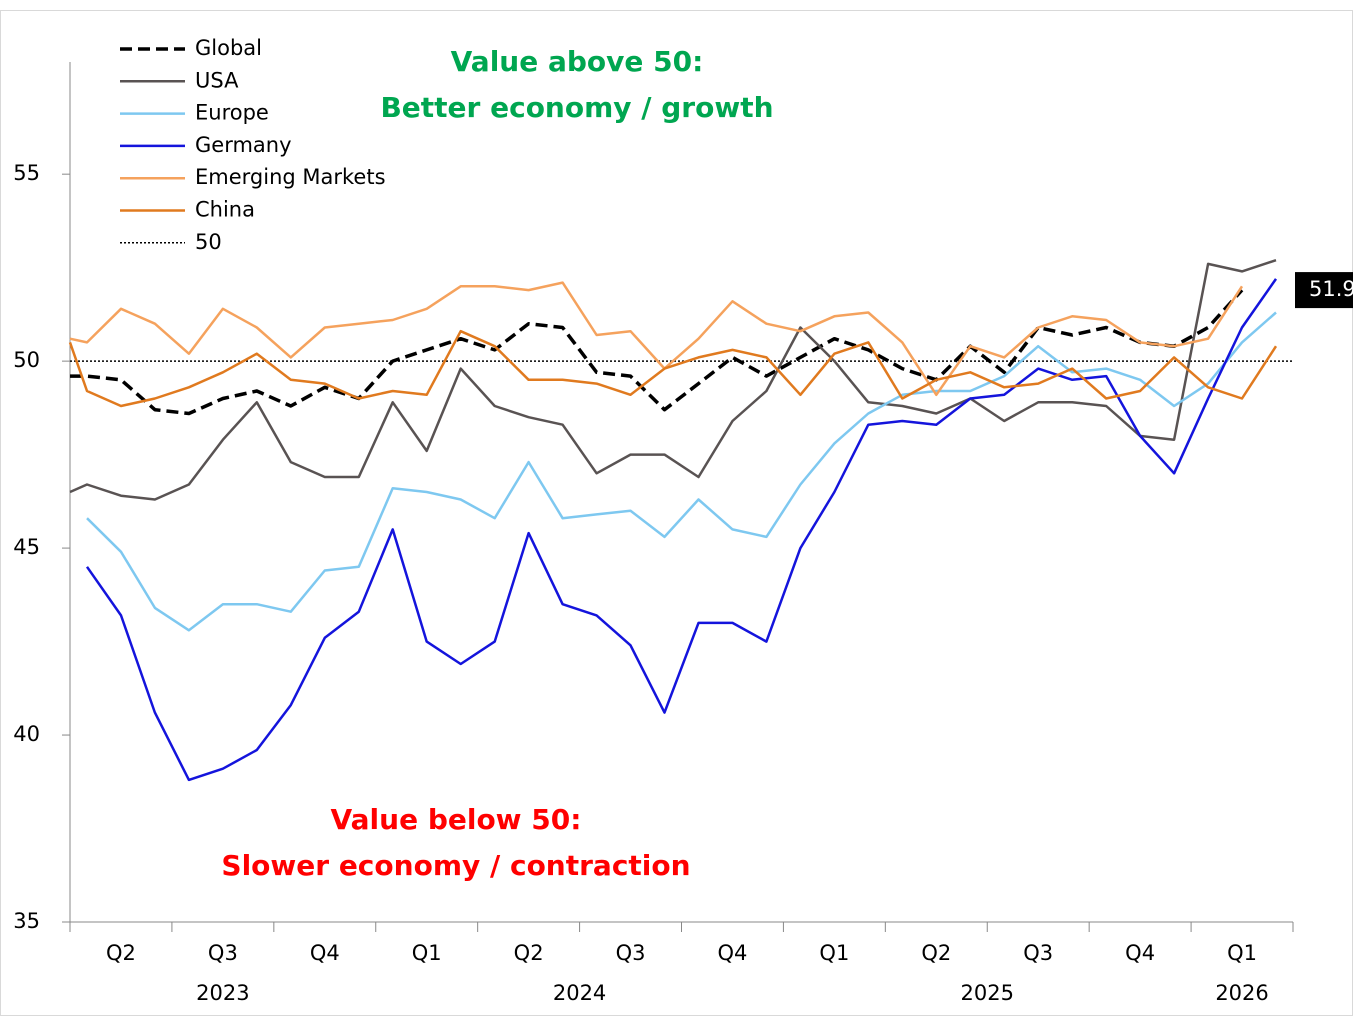 This screenshot has height=1016, width=1353. Describe the element at coordinates (208, 242) in the screenshot. I see `legend-label: 50` at that location.